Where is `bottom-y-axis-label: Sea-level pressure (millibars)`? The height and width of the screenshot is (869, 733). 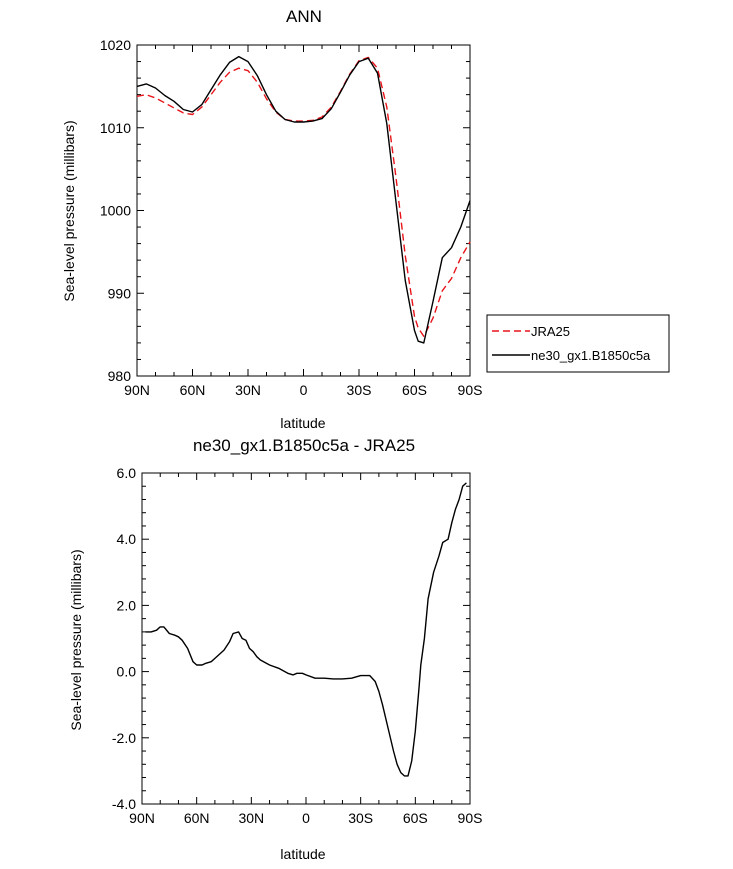 bottom-y-axis-label: Sea-level pressure (millibars) is located at coordinates (76, 639).